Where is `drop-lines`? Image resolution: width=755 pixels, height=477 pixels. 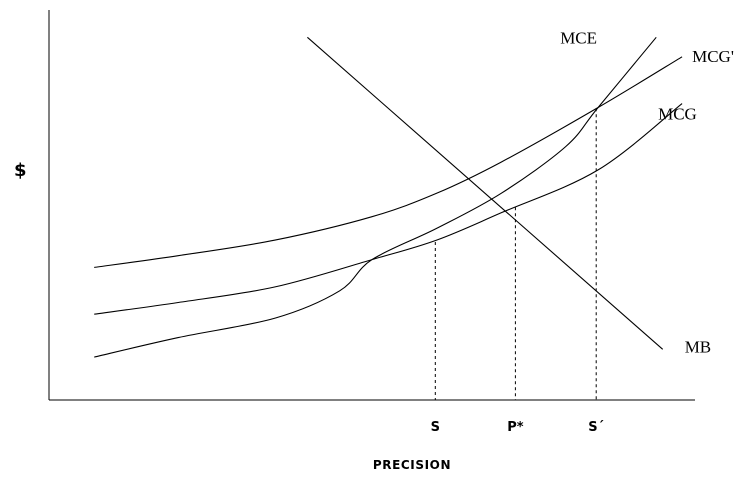
drop-lines is located at coordinates (515, 254).